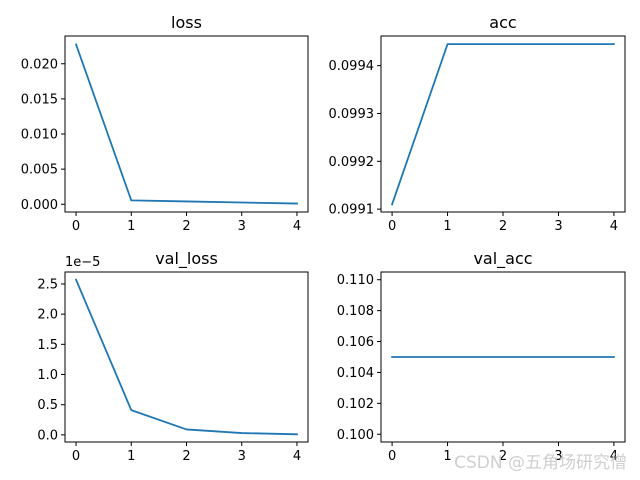 This screenshot has height=480, width=640. I want to click on y-tick-label: 0.000, so click(39, 205).